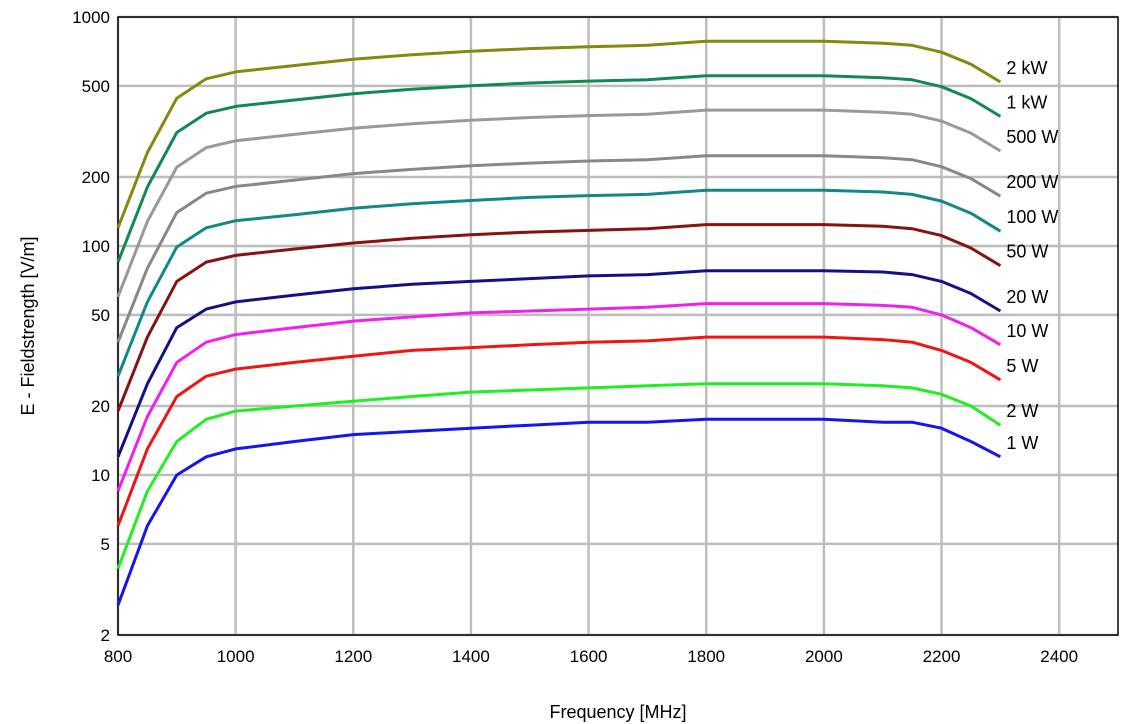 This screenshot has width=1128, height=724. Describe the element at coordinates (1027, 252) in the screenshot. I see `series-label: 50 W` at that location.